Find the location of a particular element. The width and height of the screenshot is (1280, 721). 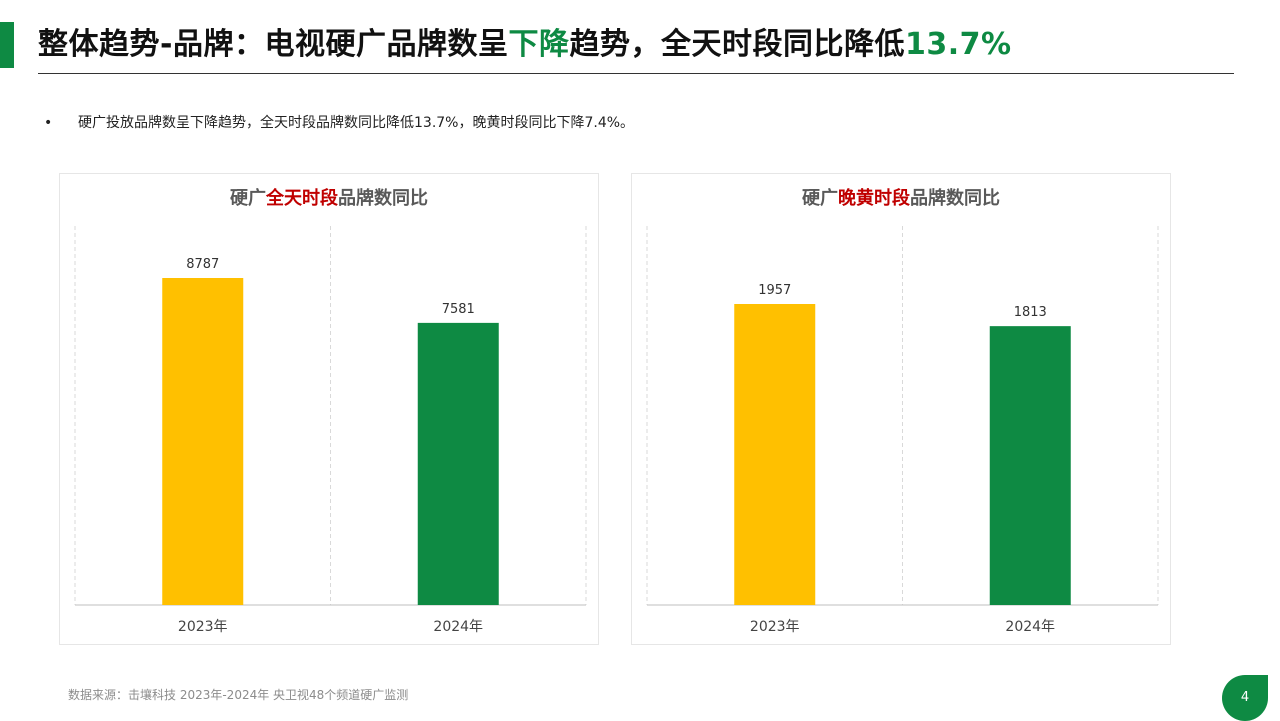

page-title: 整体趋势-品牌：电视硬广品牌数呈下降趋势，全天时段同比降低13.7% is located at coordinates (525, 45).